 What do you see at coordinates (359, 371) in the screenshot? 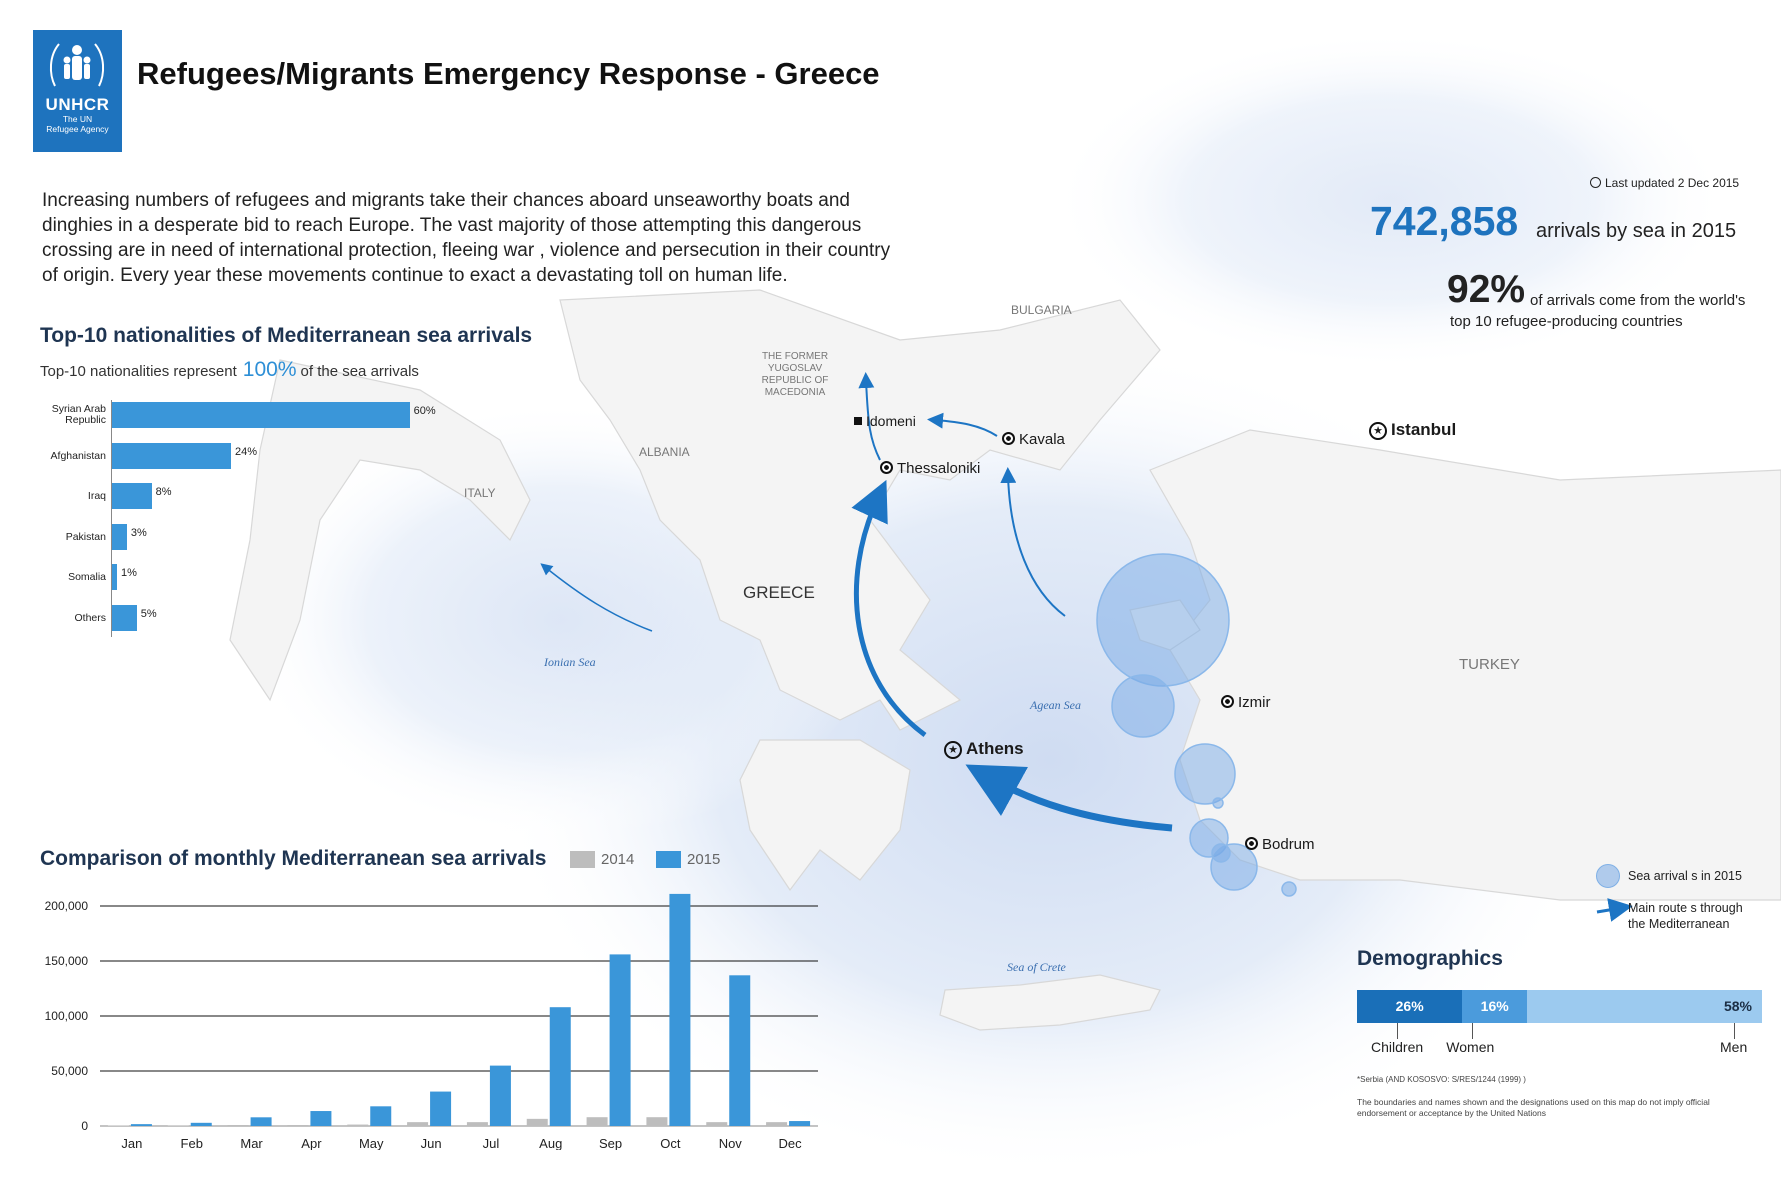
I see `top10-subtitle-suffix: of the sea arrivals` at bounding box center [359, 371].